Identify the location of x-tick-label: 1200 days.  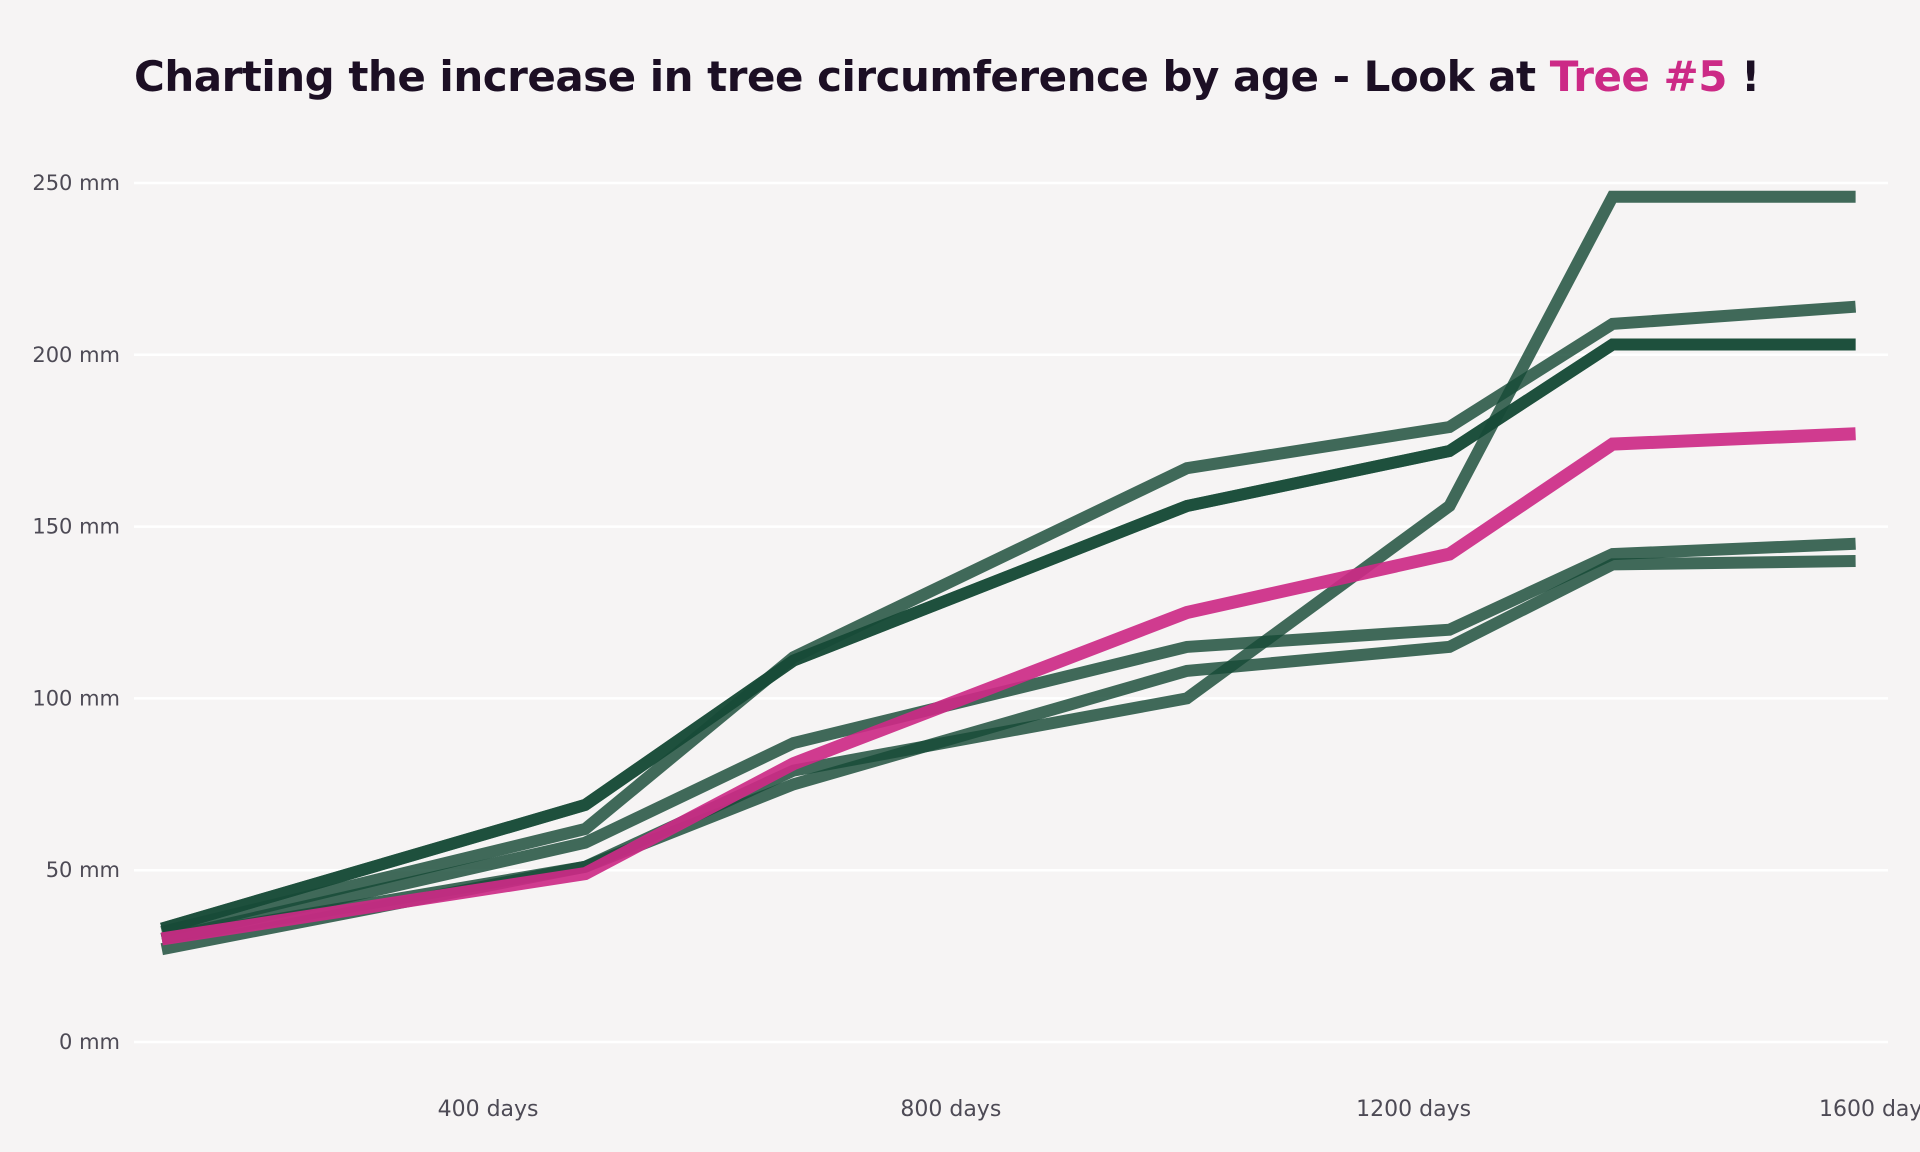
(1413, 1109).